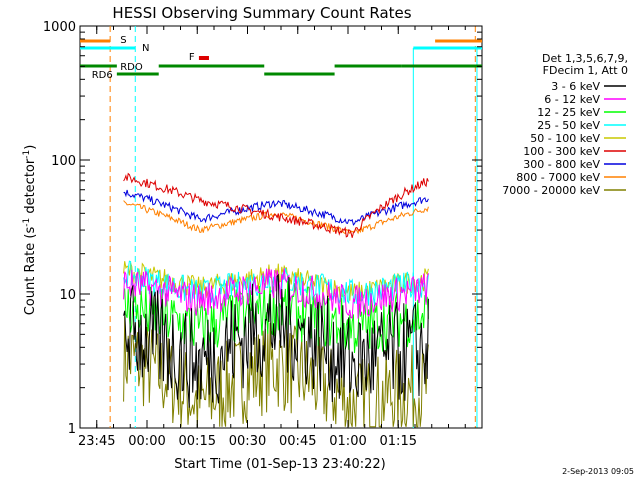 The image size is (640, 480). I want to click on x-tick-label: 23:45, so click(96, 441).